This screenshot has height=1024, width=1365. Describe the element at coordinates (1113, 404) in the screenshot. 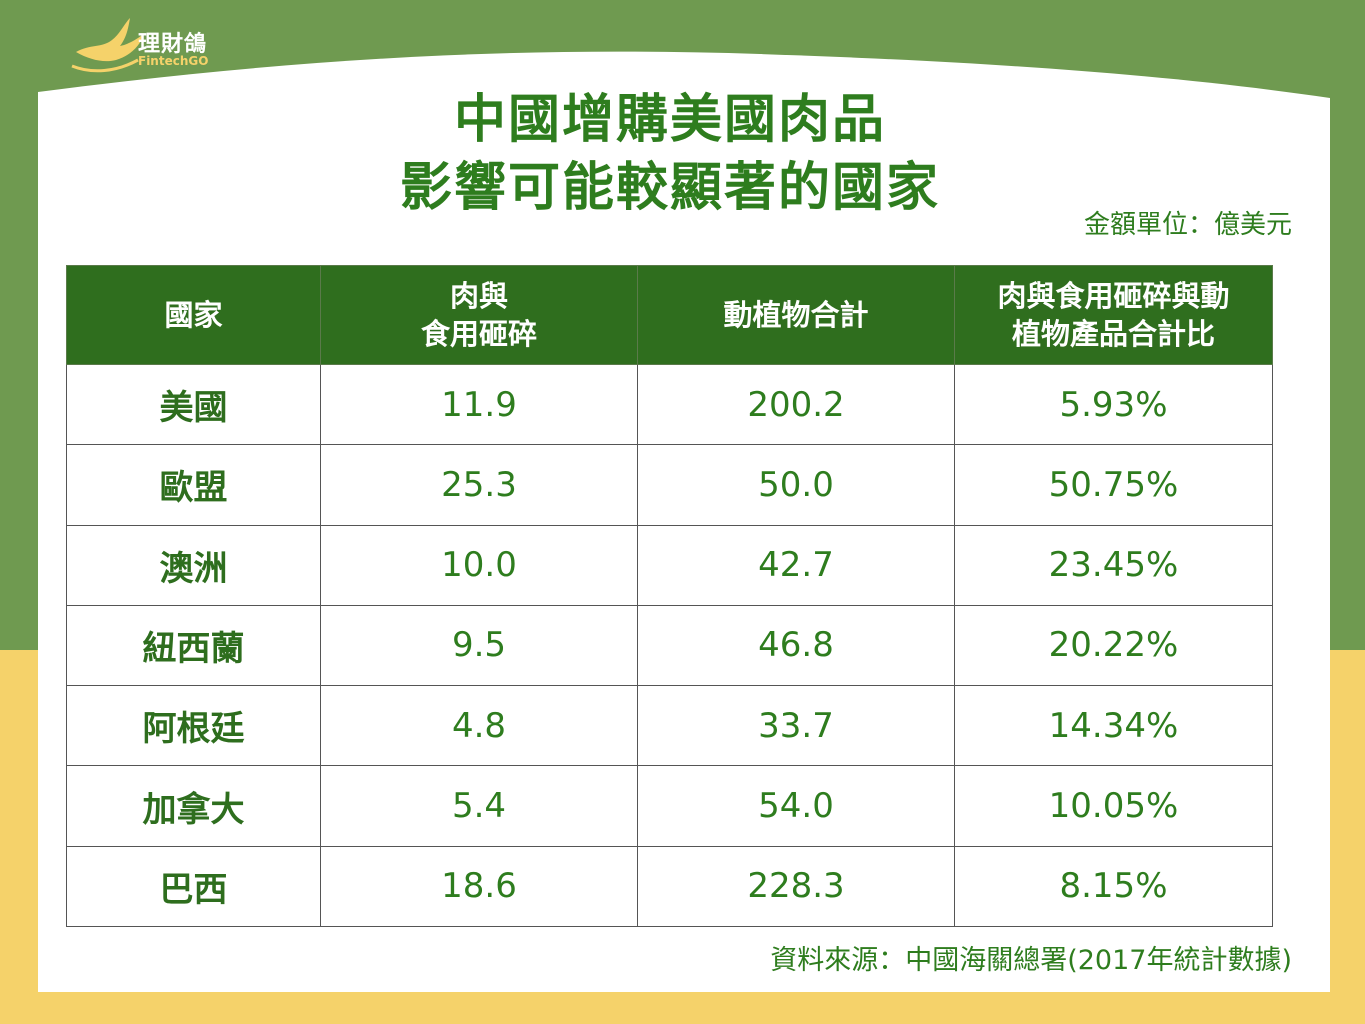

I see `cell-ratio: 5.93%` at that location.